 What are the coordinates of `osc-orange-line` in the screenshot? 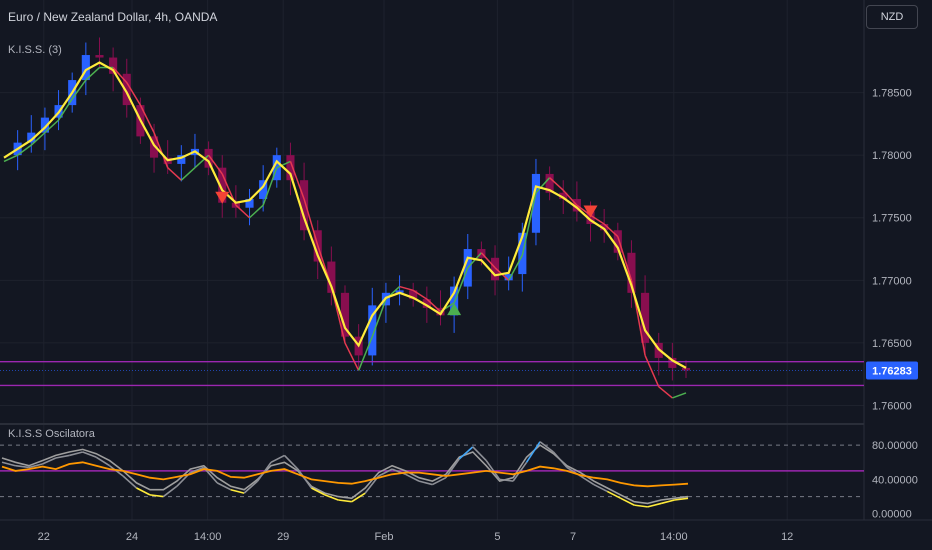 It's located at (345, 474).